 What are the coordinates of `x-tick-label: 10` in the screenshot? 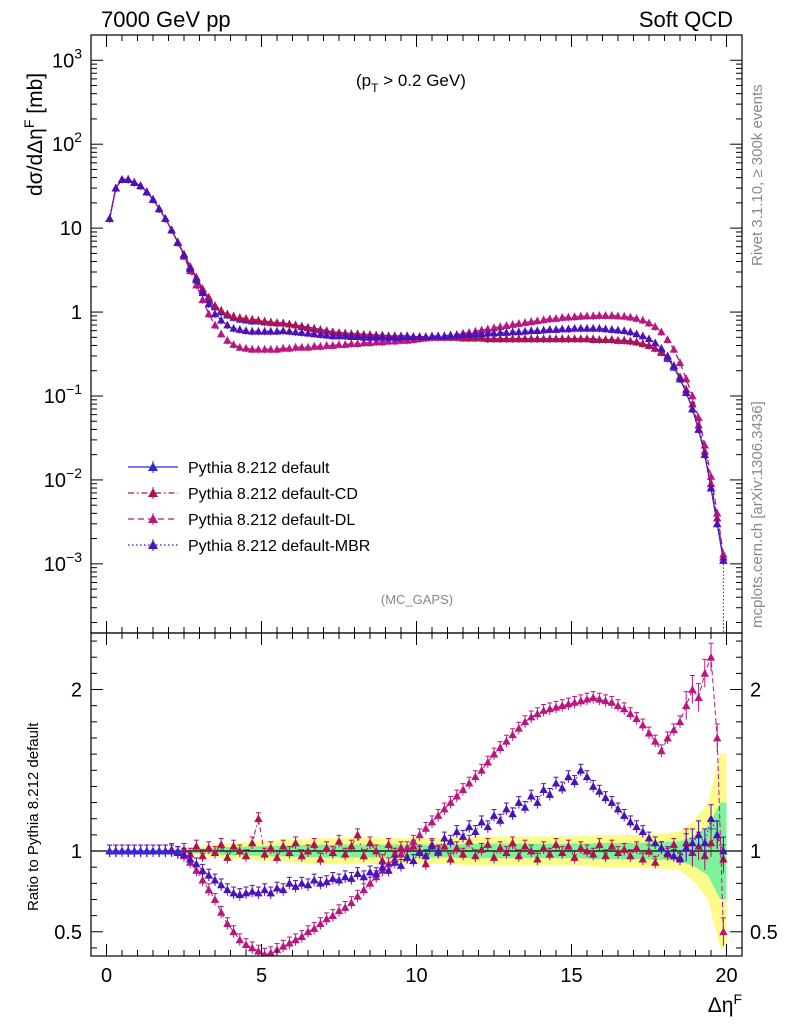 It's located at (416, 976).